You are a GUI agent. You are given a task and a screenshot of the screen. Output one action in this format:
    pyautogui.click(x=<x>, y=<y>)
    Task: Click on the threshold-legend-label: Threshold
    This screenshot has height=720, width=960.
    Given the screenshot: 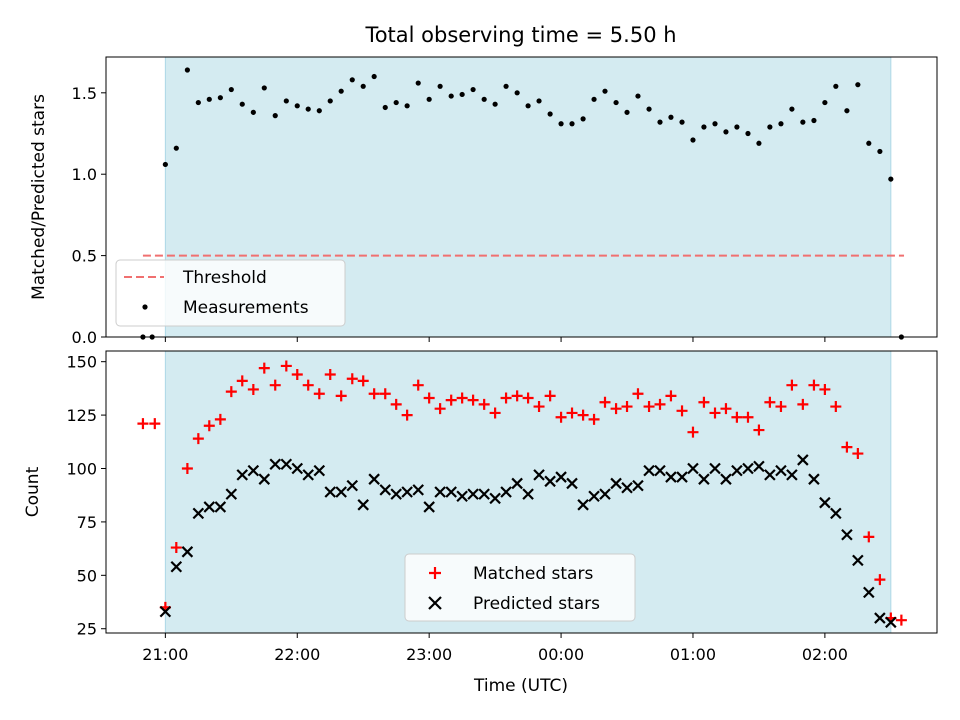 What is the action you would take?
    pyautogui.click(x=224, y=278)
    